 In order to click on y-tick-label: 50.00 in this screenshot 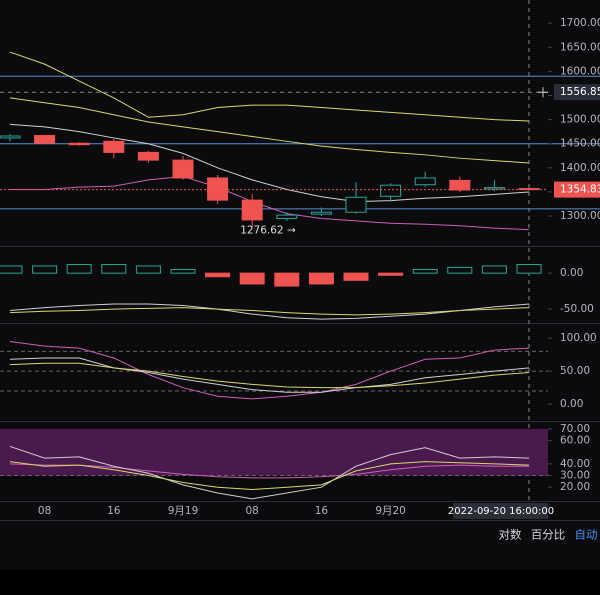, I will do `click(575, 371)`.